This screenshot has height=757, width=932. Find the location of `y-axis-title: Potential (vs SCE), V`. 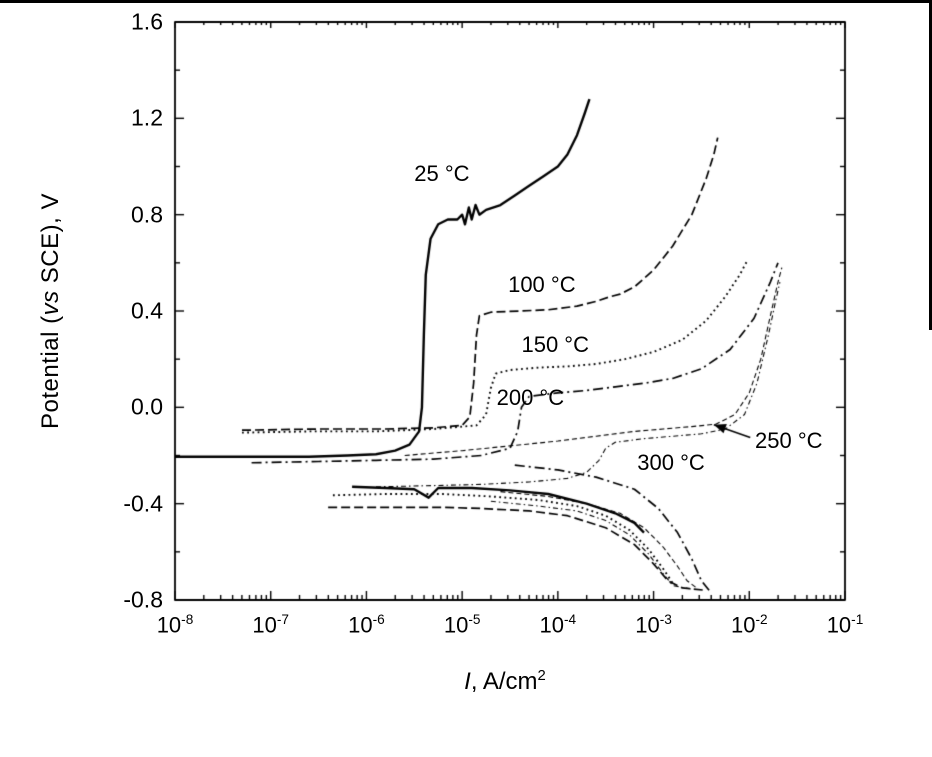

y-axis-title: Potential (vs SCE), V is located at coordinates (52, 311).